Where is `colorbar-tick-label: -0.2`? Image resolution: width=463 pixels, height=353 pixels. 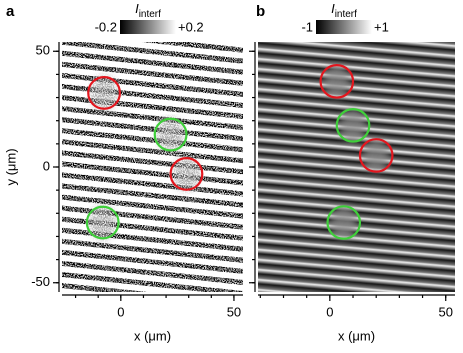
colorbar-tick-label: -0.2 is located at coordinates (106, 26).